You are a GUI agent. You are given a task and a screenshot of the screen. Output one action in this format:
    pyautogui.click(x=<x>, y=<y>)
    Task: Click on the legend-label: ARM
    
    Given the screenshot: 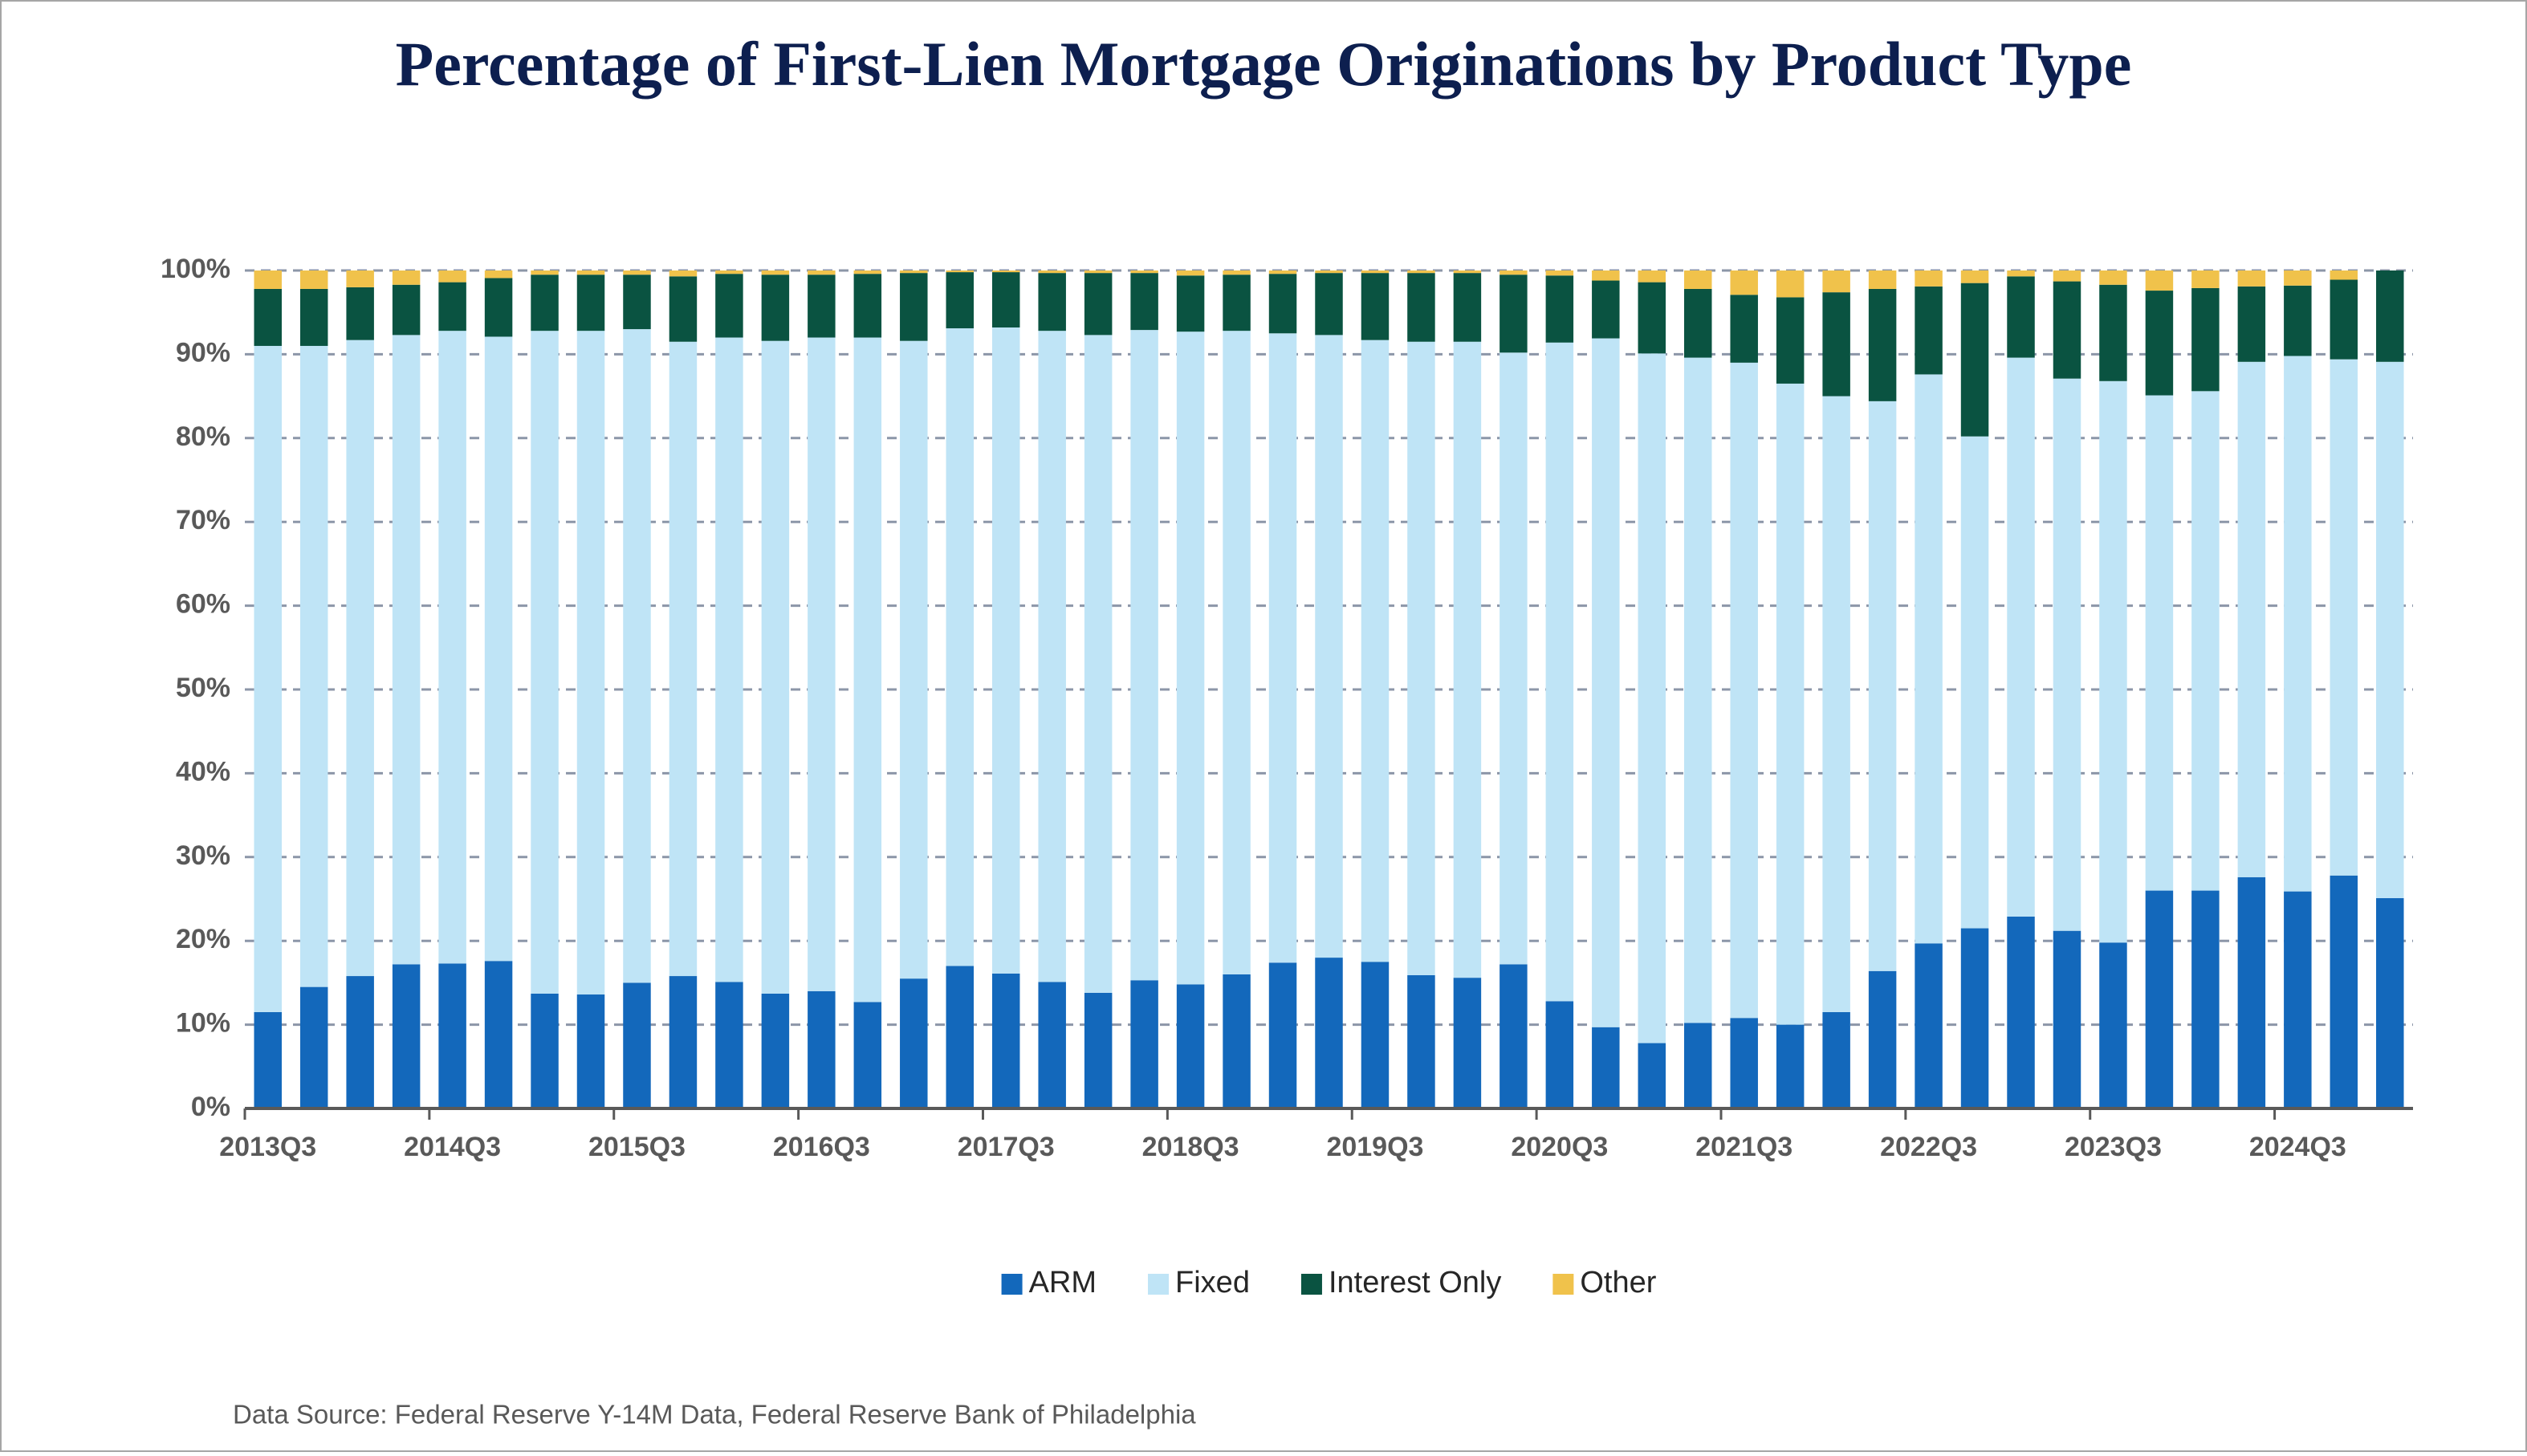 What is the action you would take?
    pyautogui.click(x=1063, y=1282)
    